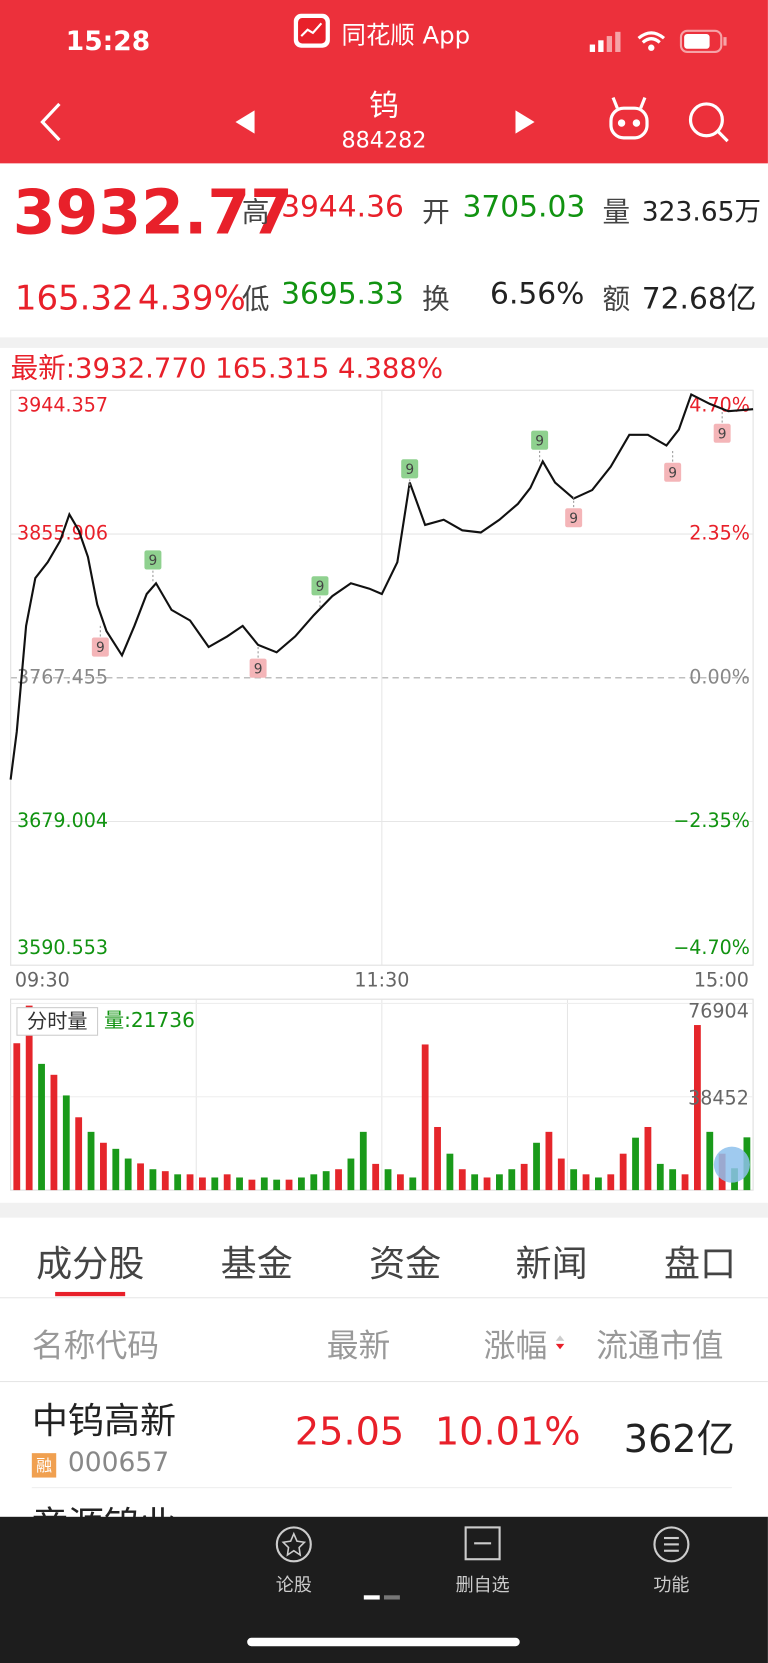  Describe the element at coordinates (537, 293) in the screenshot. I see `stat-value: 6.56%` at that location.